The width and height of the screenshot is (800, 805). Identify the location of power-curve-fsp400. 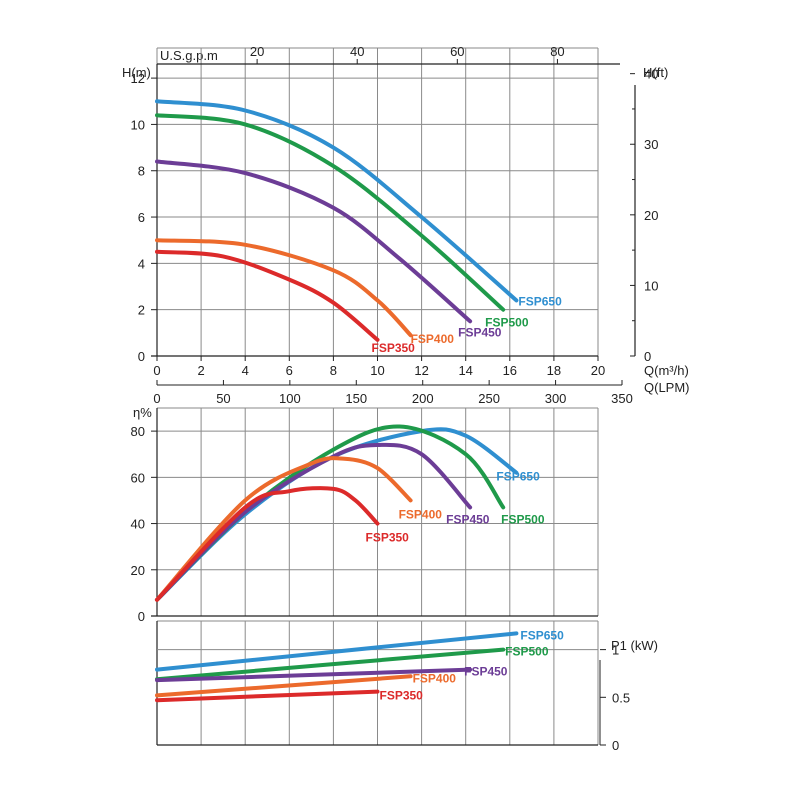
(284, 686).